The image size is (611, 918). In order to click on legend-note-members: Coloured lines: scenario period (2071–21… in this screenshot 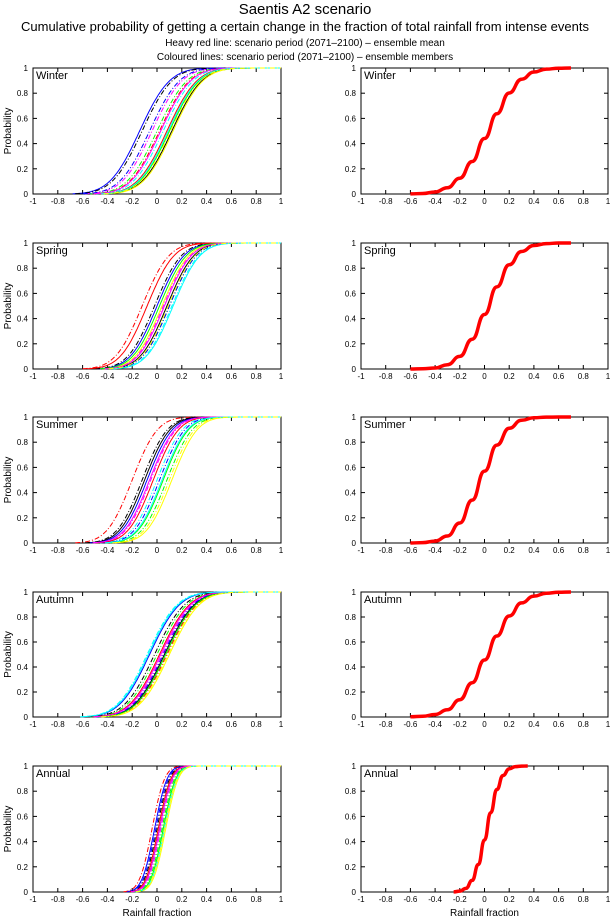, I will do `click(305, 57)`.